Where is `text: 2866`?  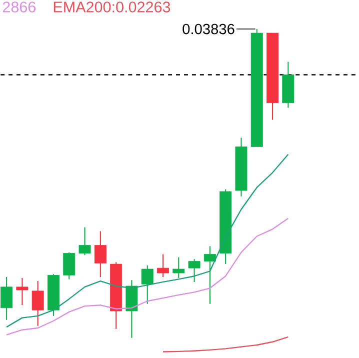 text: 2866 is located at coordinates (19, 7).